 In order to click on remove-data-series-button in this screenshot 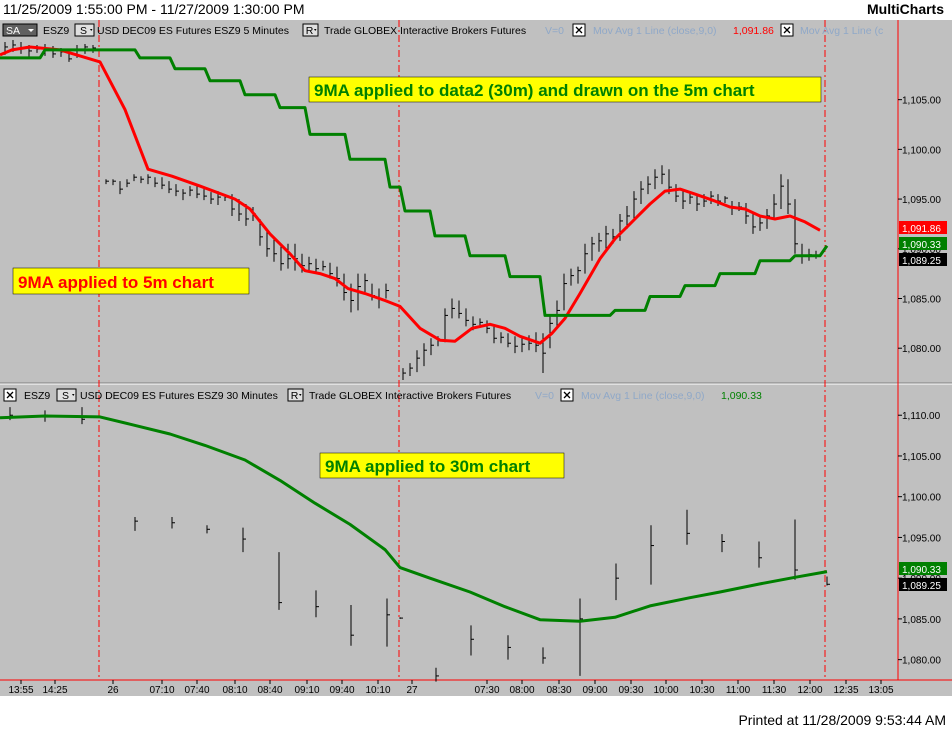, I will do `click(10, 395)`.